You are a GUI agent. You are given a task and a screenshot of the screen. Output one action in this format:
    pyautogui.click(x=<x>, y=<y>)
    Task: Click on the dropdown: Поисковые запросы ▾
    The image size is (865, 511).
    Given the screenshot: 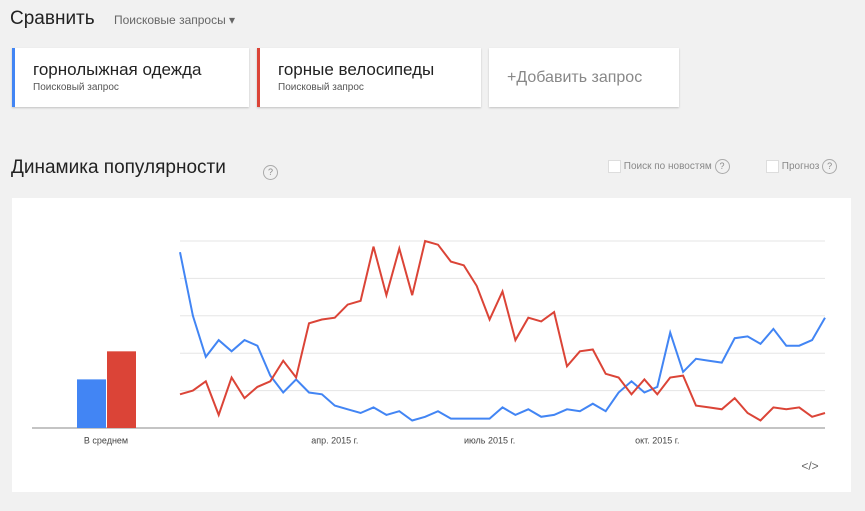 What is the action you would take?
    pyautogui.click(x=175, y=20)
    